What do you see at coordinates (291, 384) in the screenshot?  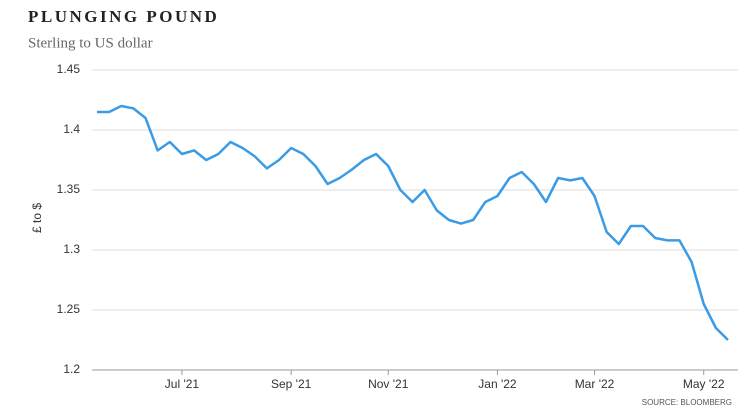 I see `x-tick-label: Sep '21` at bounding box center [291, 384].